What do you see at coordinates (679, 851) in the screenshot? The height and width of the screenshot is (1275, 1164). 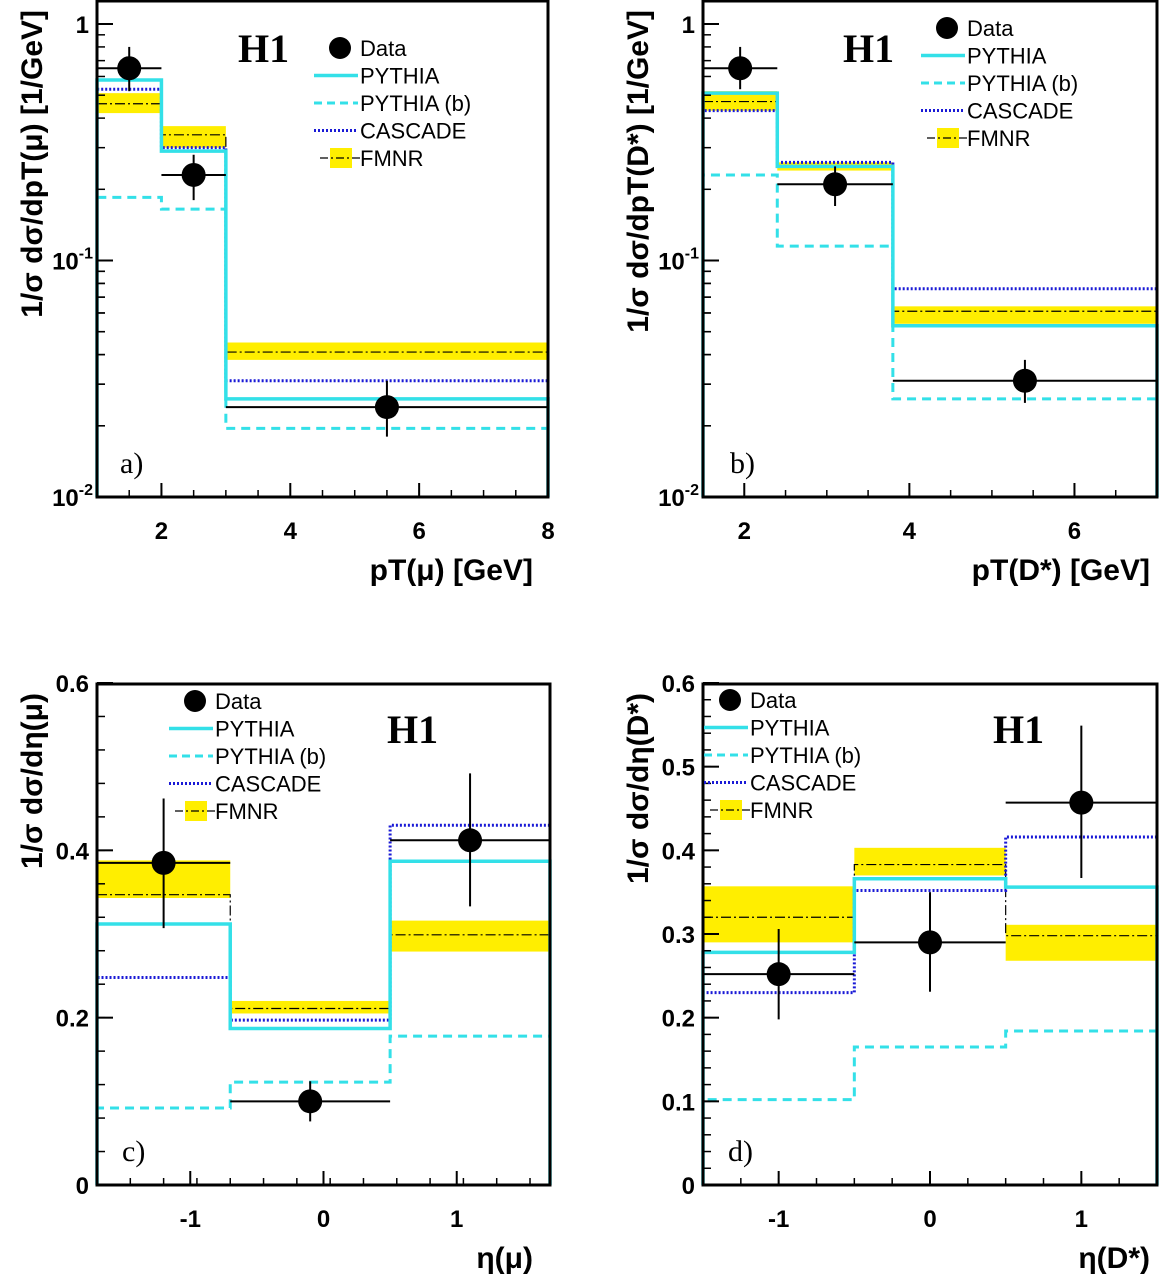 I see `y-tick-label: 0.4` at bounding box center [679, 851].